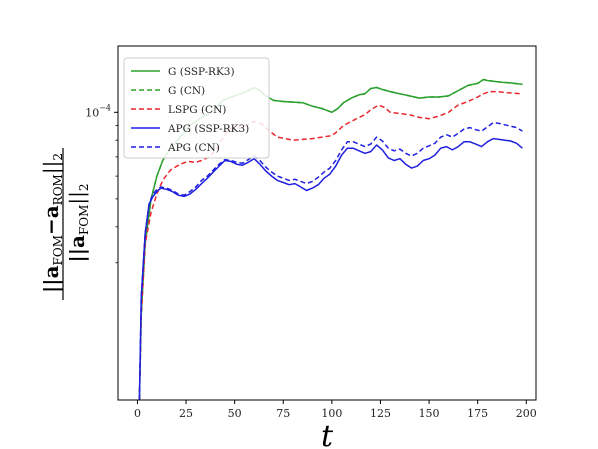  I want to click on legend-label: G (CN), so click(186, 91).